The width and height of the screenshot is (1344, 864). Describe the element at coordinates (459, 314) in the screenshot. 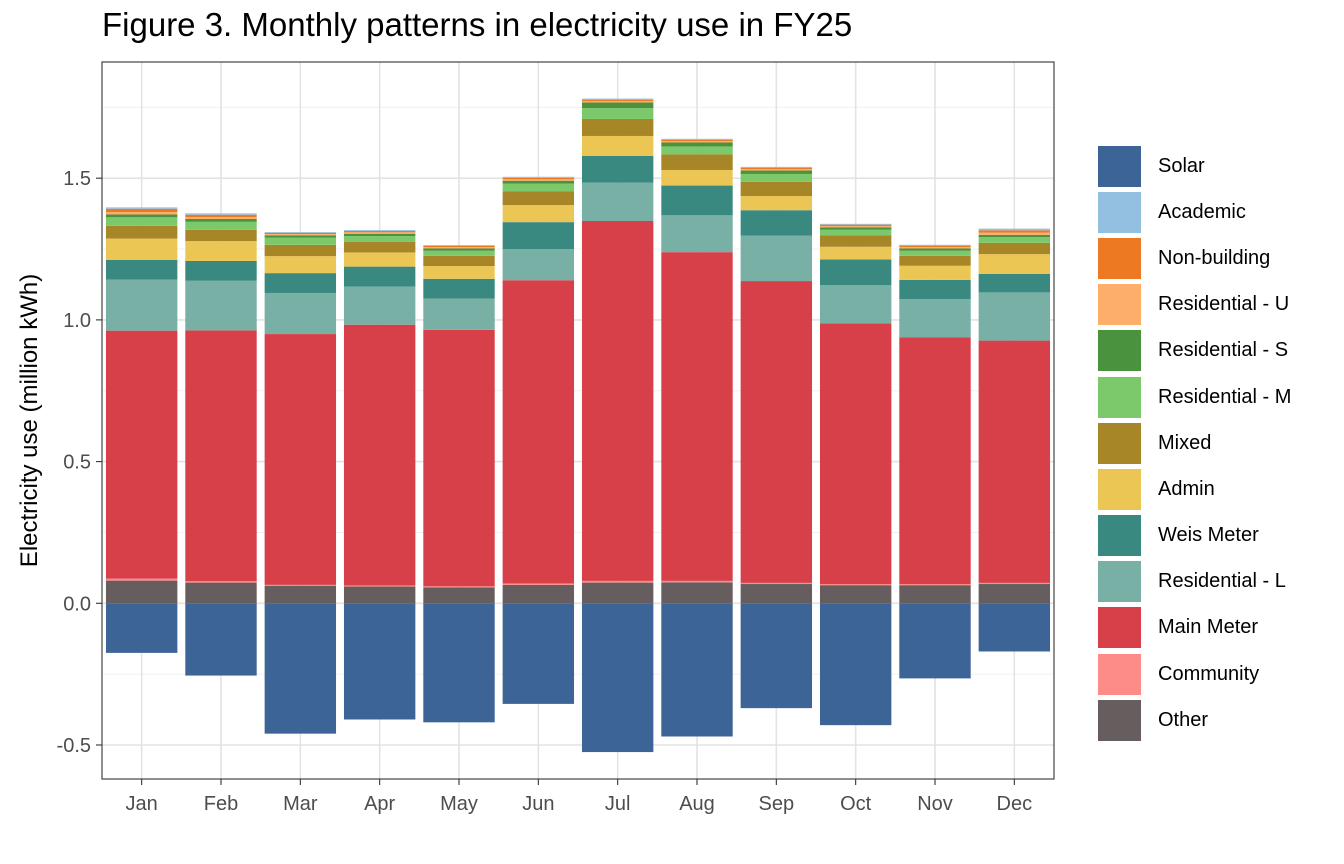

I see `bar-segment-residential-l-may` at that location.